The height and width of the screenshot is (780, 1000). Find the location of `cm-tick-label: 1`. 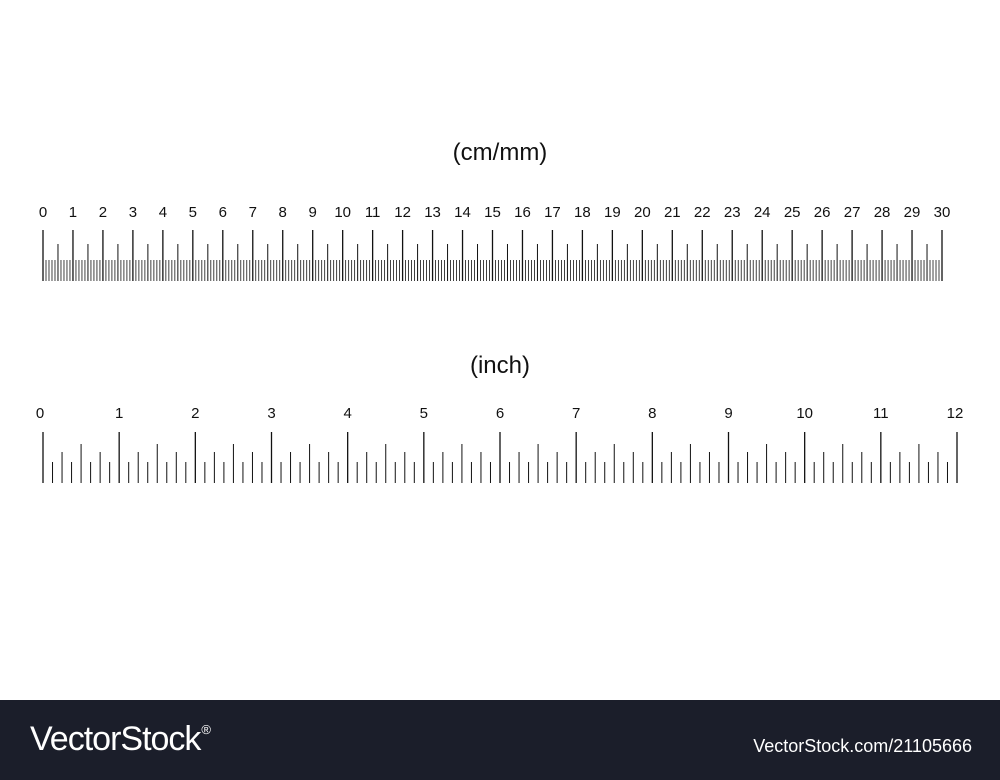

cm-tick-label: 1 is located at coordinates (73, 212).